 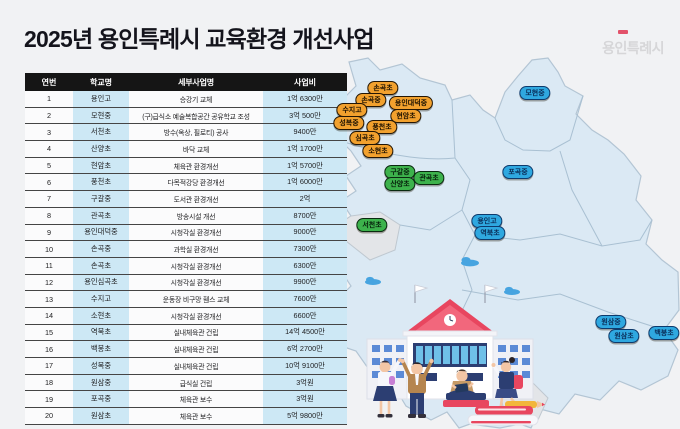 I want to click on header-project-cost: 사업비, so click(x=305, y=82).